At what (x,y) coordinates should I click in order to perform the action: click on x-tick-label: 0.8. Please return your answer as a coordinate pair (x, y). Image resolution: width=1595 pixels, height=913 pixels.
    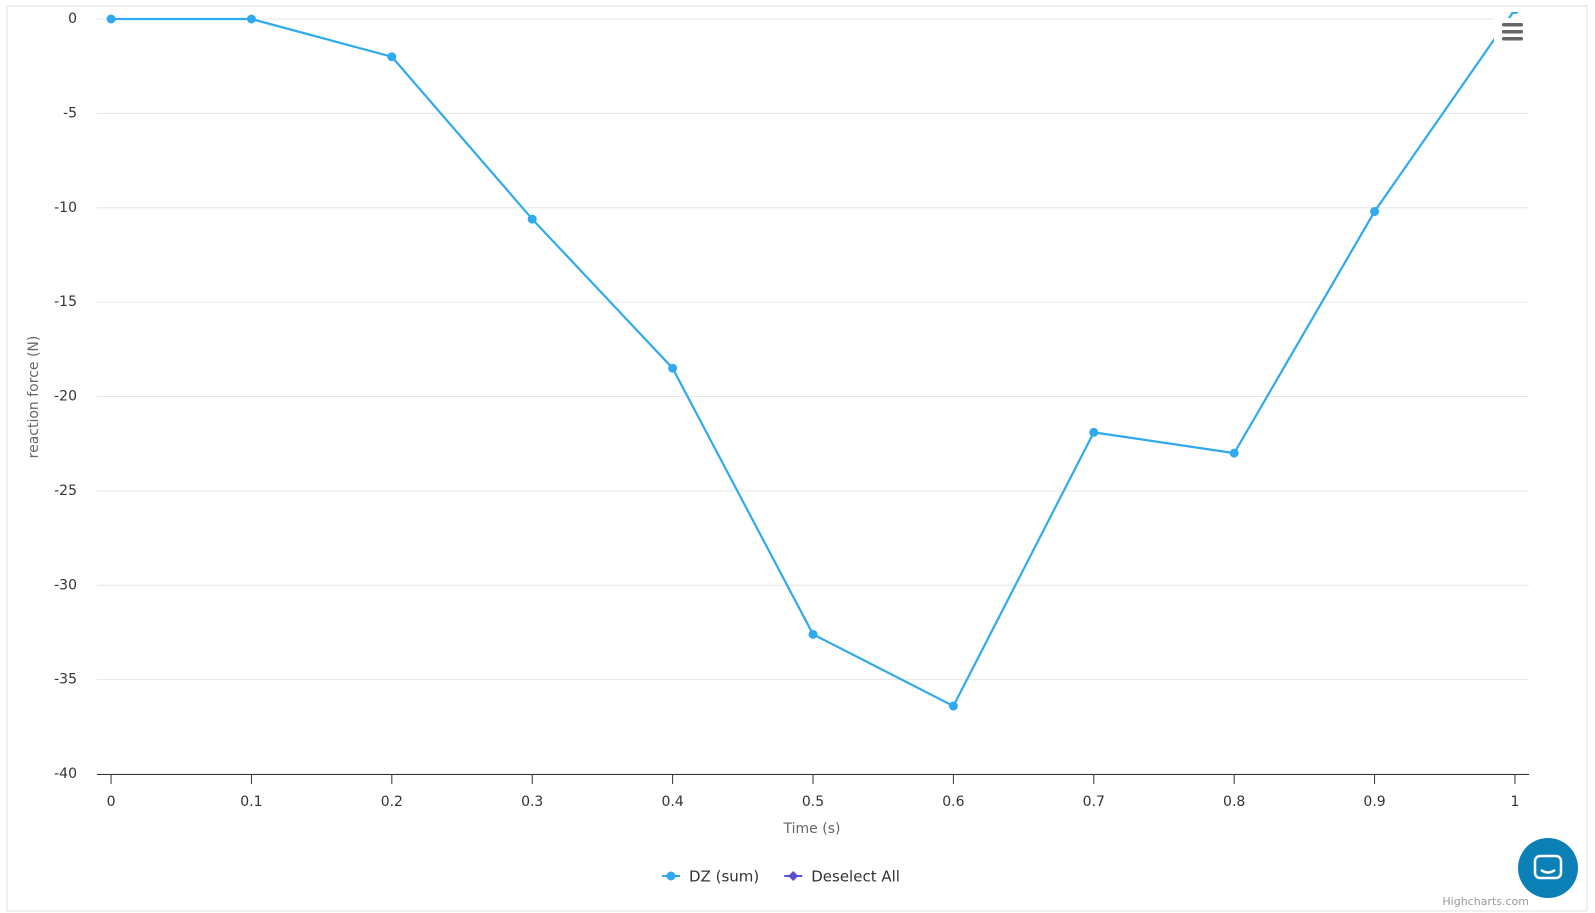
    Looking at the image, I should click on (1234, 802).